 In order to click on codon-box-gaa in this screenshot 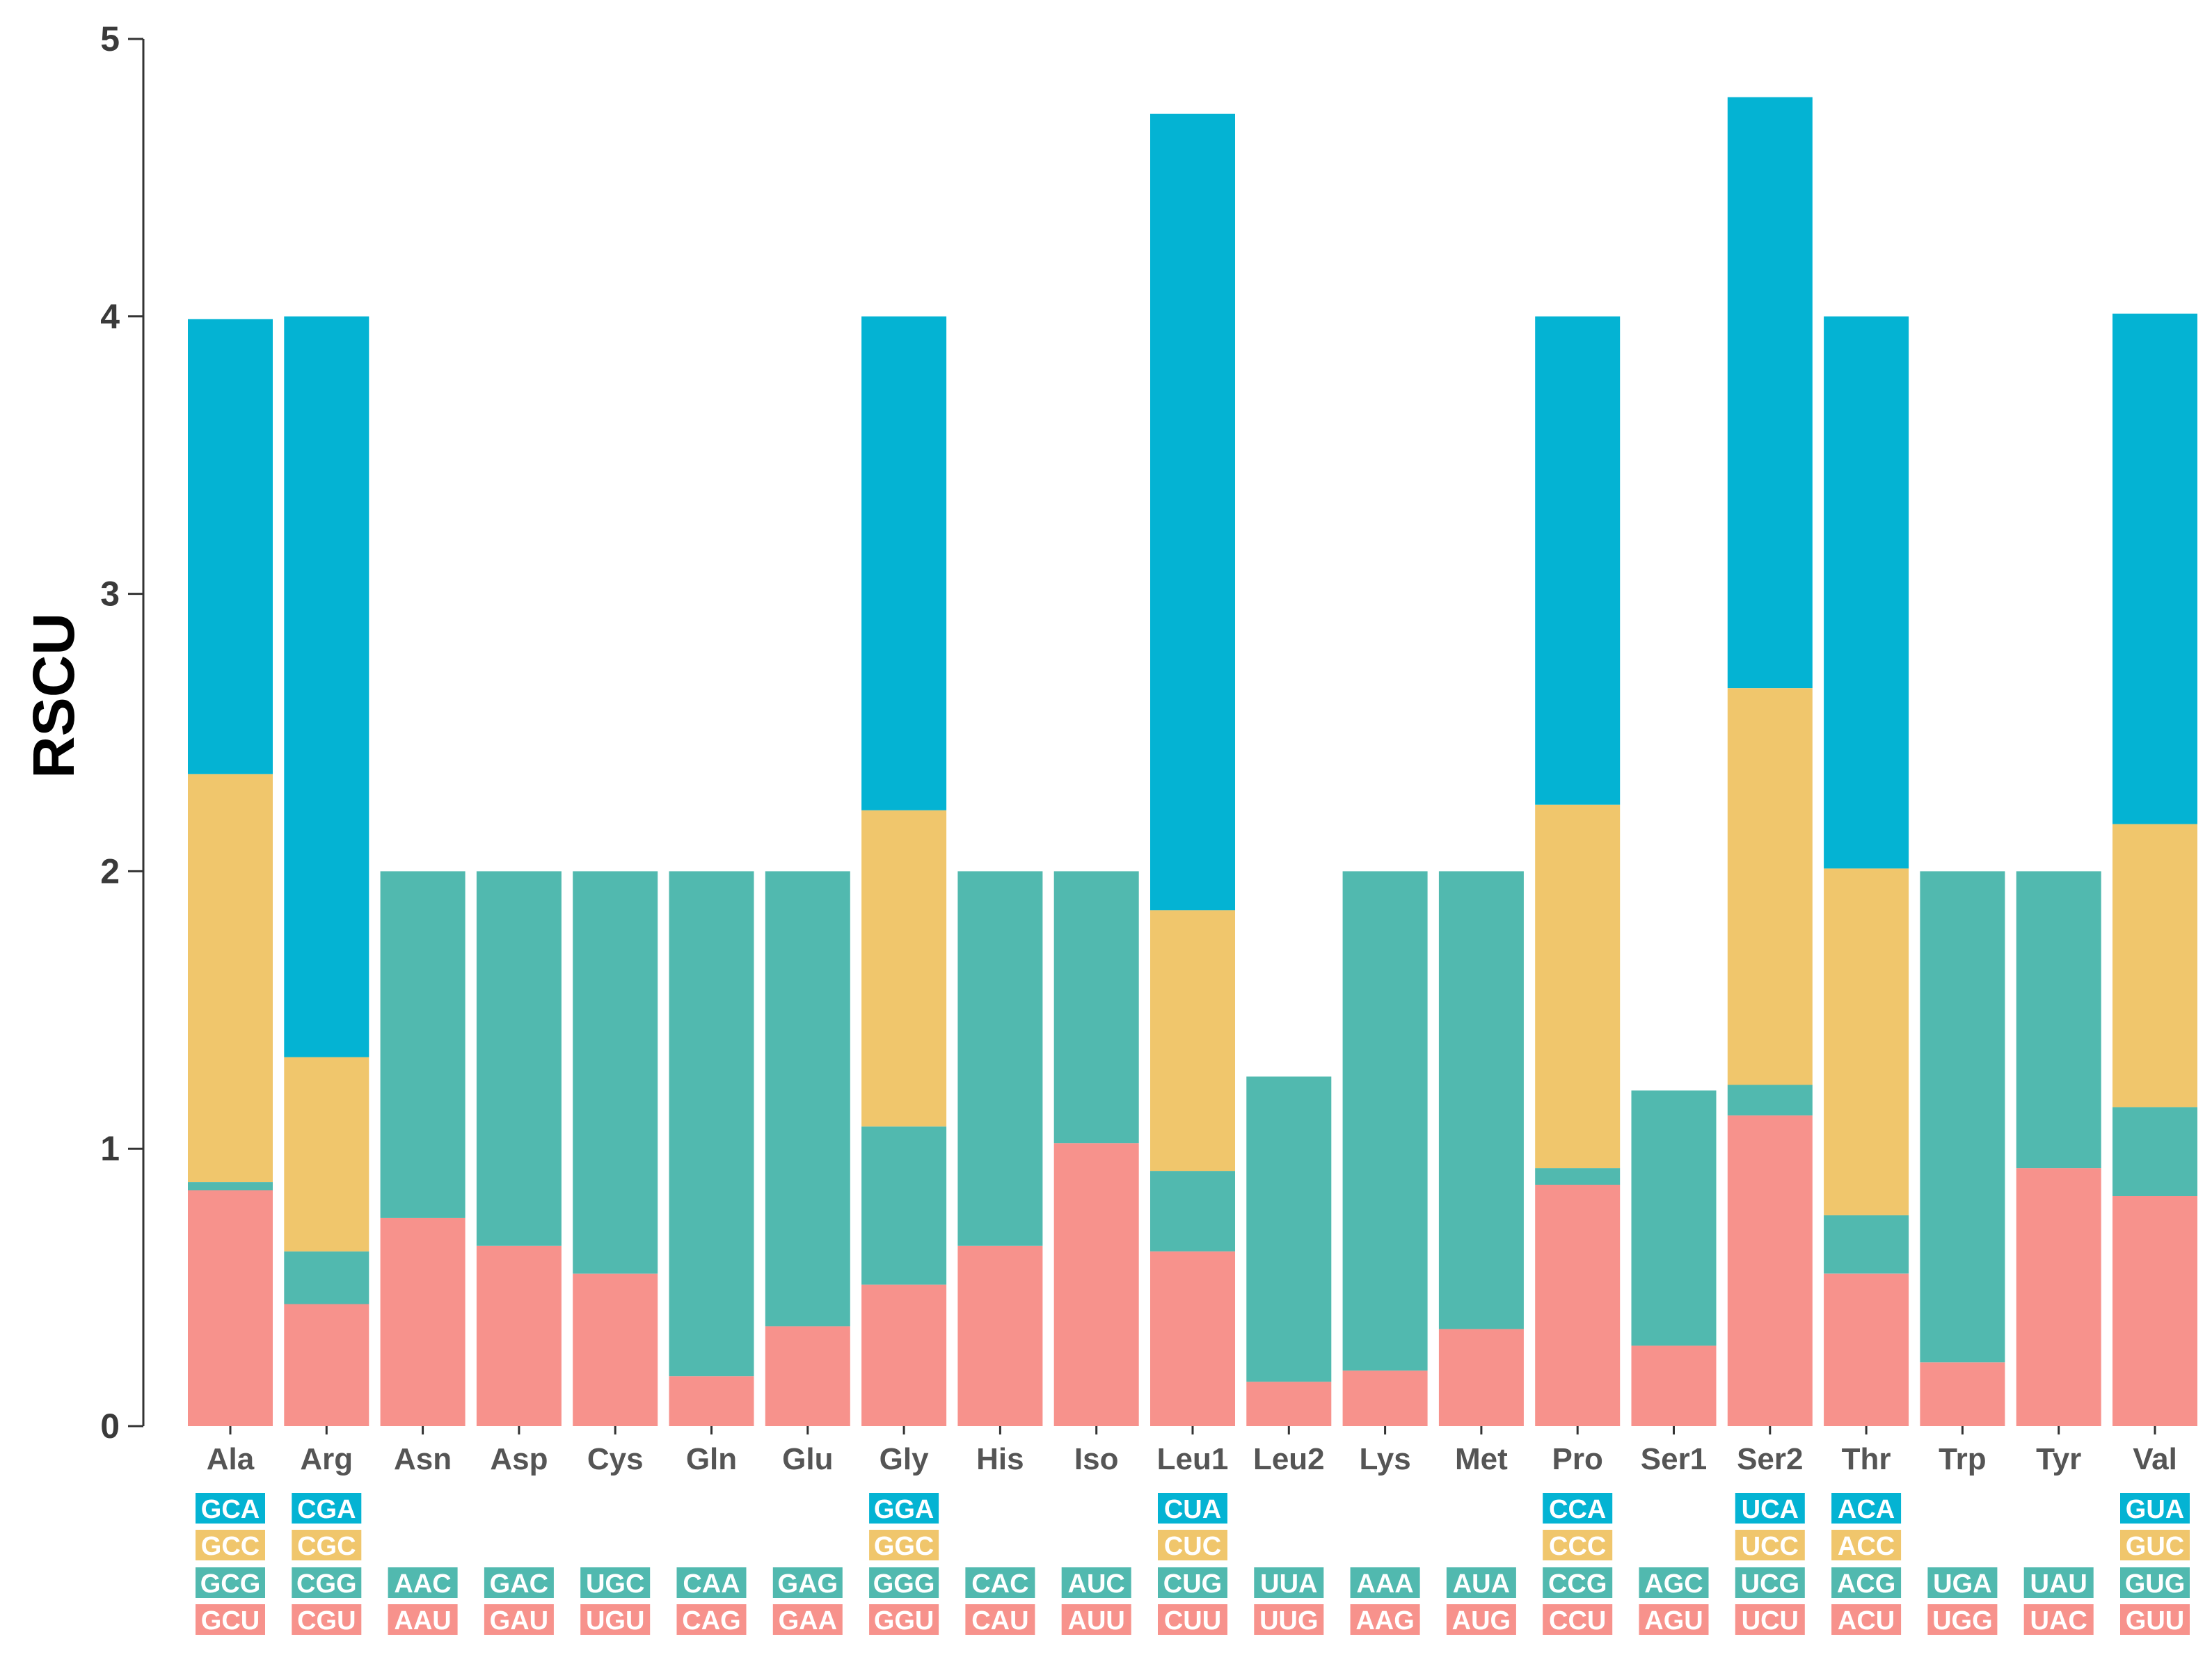, I will do `click(807, 1619)`.